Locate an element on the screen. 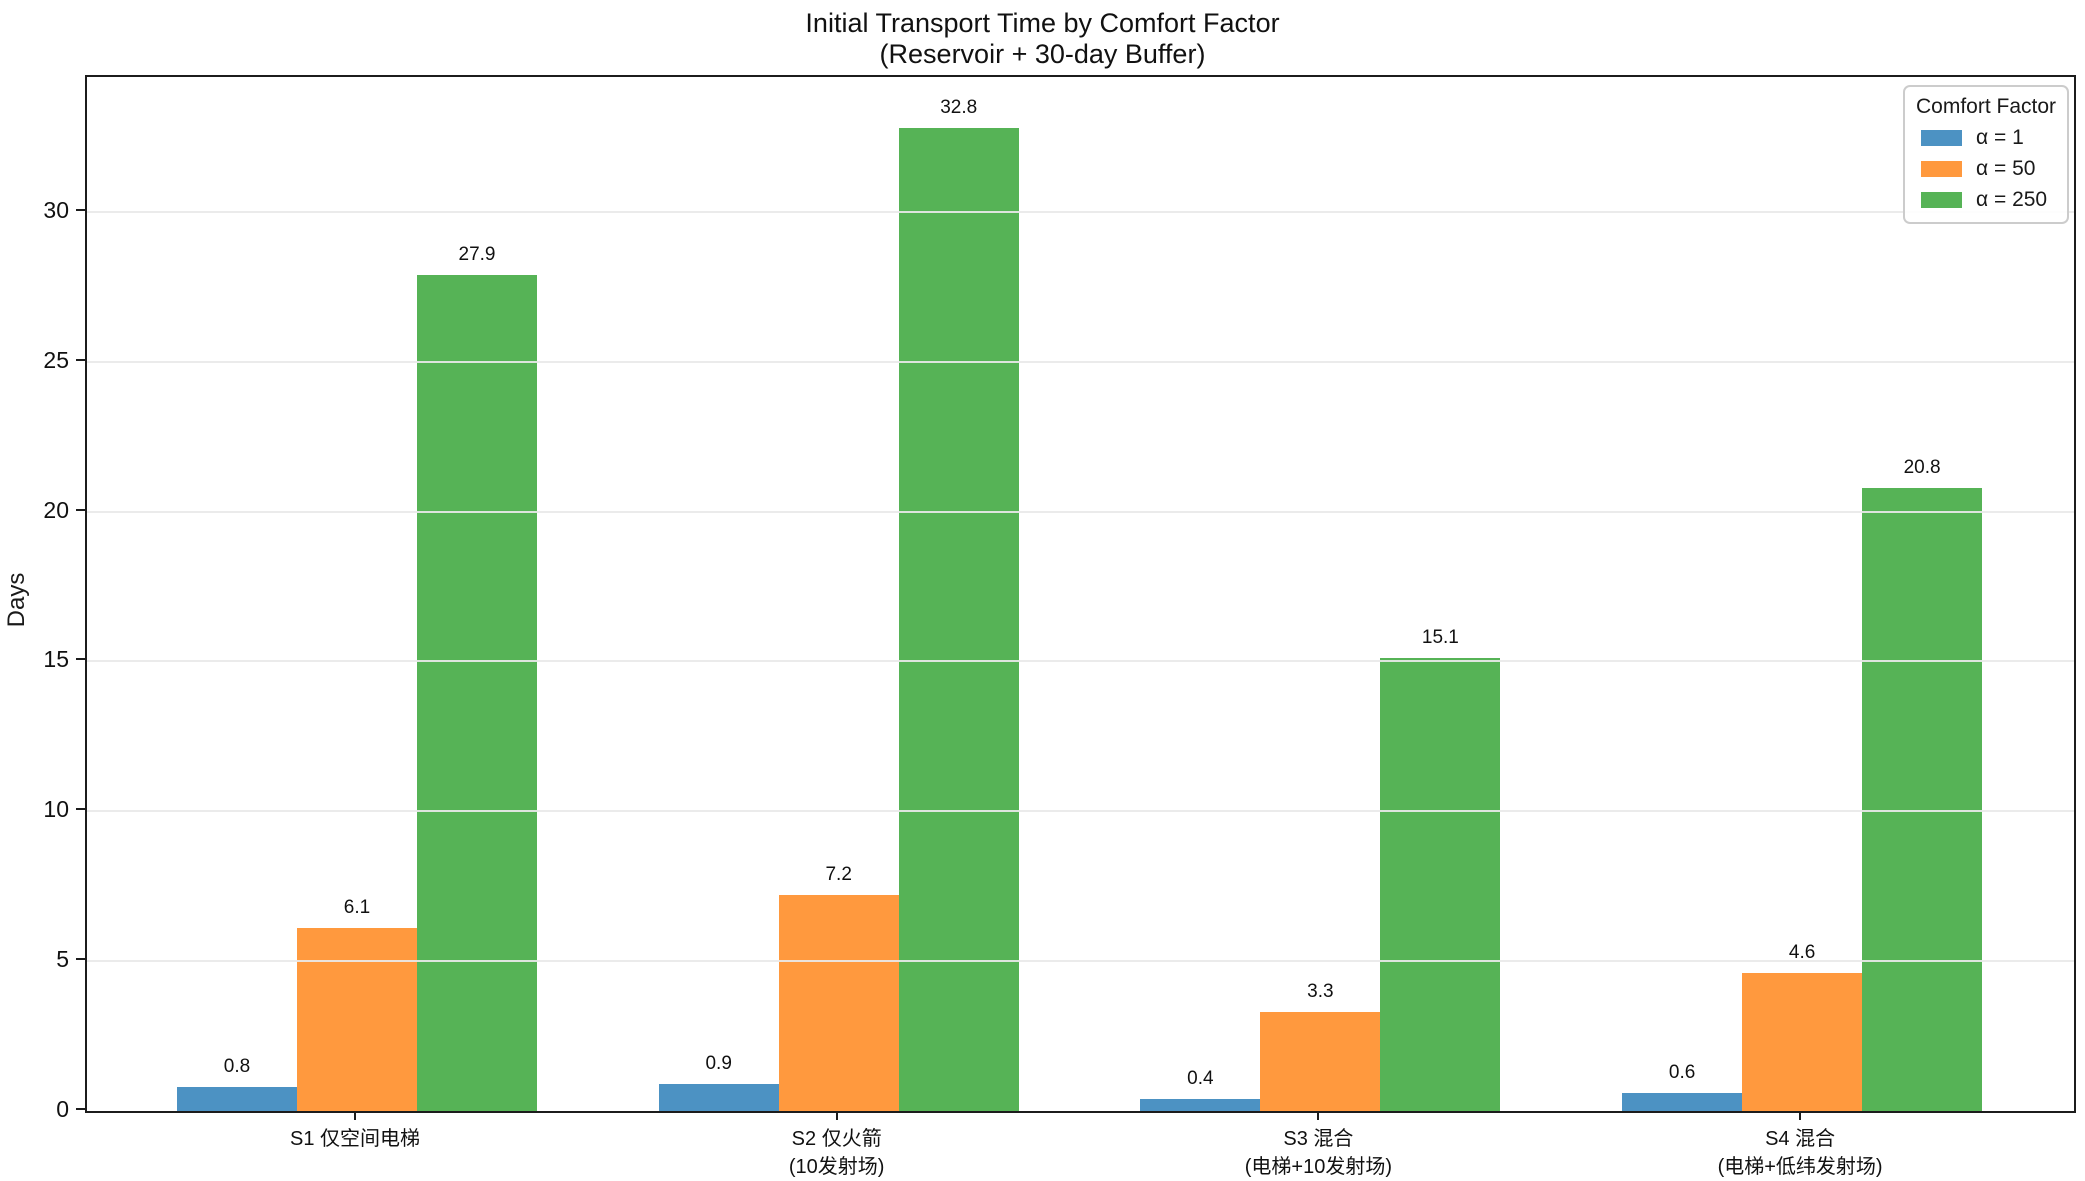 Image resolution: width=2085 pixels, height=1181 pixels. value-label: 27.9 is located at coordinates (477, 254).